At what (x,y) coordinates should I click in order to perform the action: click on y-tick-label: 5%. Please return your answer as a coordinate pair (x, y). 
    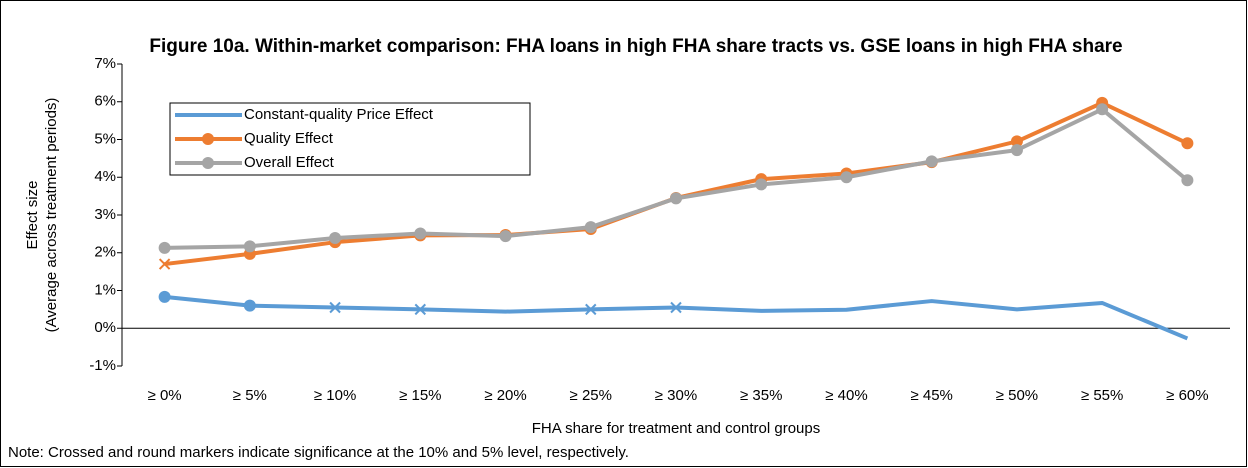
    Looking at the image, I should click on (105, 138).